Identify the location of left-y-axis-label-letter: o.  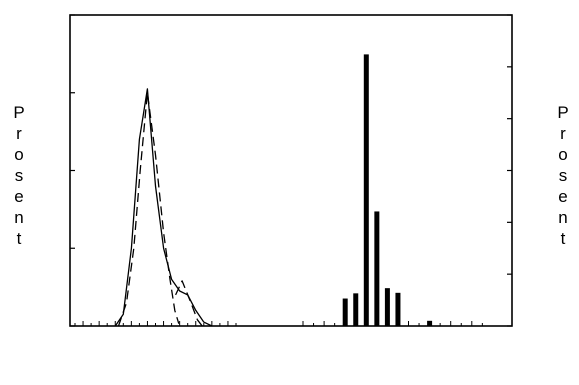
(18, 154).